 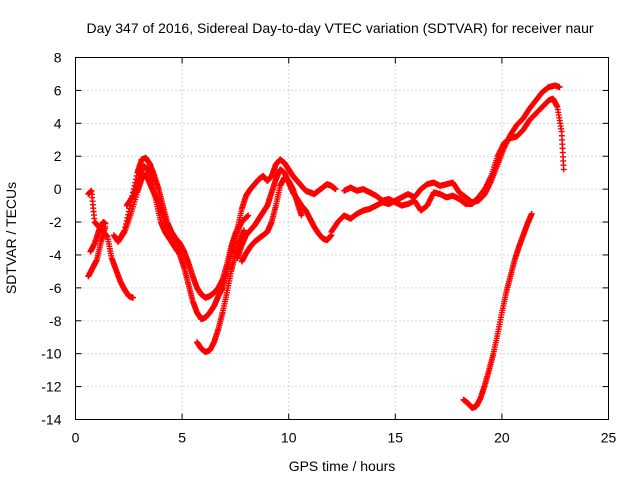 I want to click on x-tick-label: 20, so click(x=502, y=438).